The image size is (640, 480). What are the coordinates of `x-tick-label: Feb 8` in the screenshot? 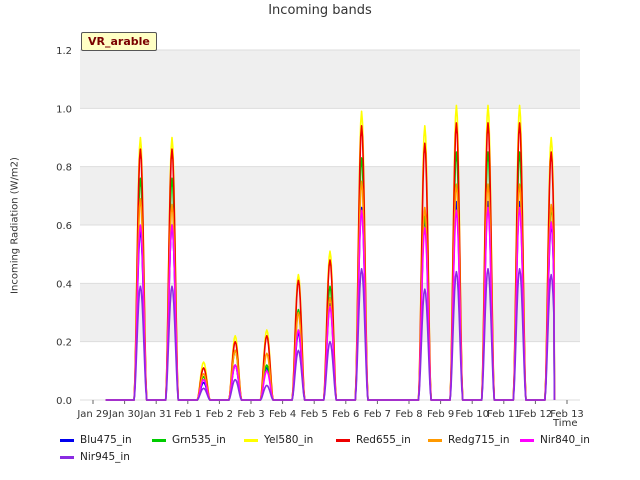 It's located at (408, 414).